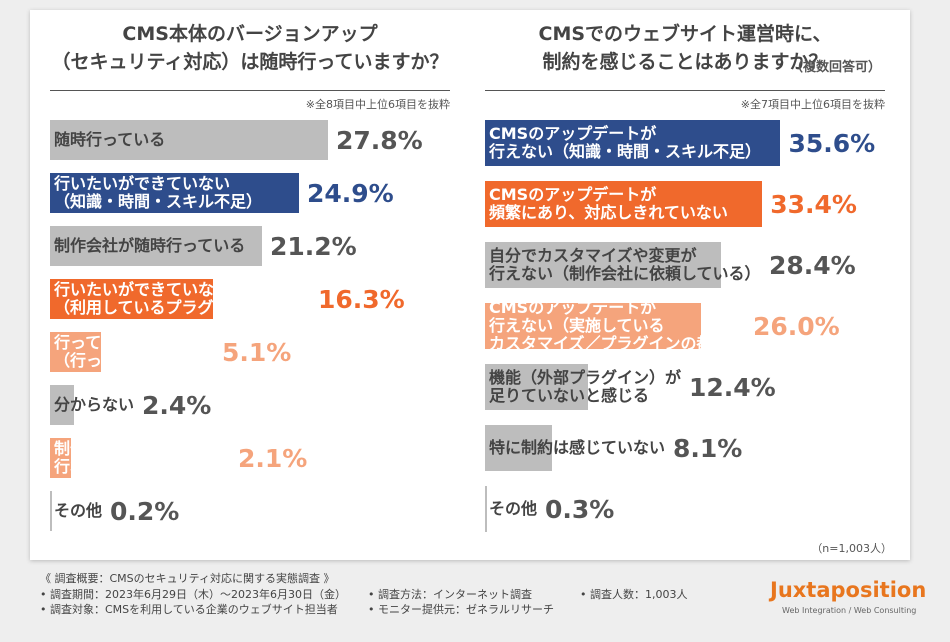 Image resolution: width=950 pixels, height=642 pixels. What do you see at coordinates (685, 387) in the screenshot?
I see `bar-row: 機能（外部プラグイン）が 足りていないと感じる 12.4%` at bounding box center [685, 387].